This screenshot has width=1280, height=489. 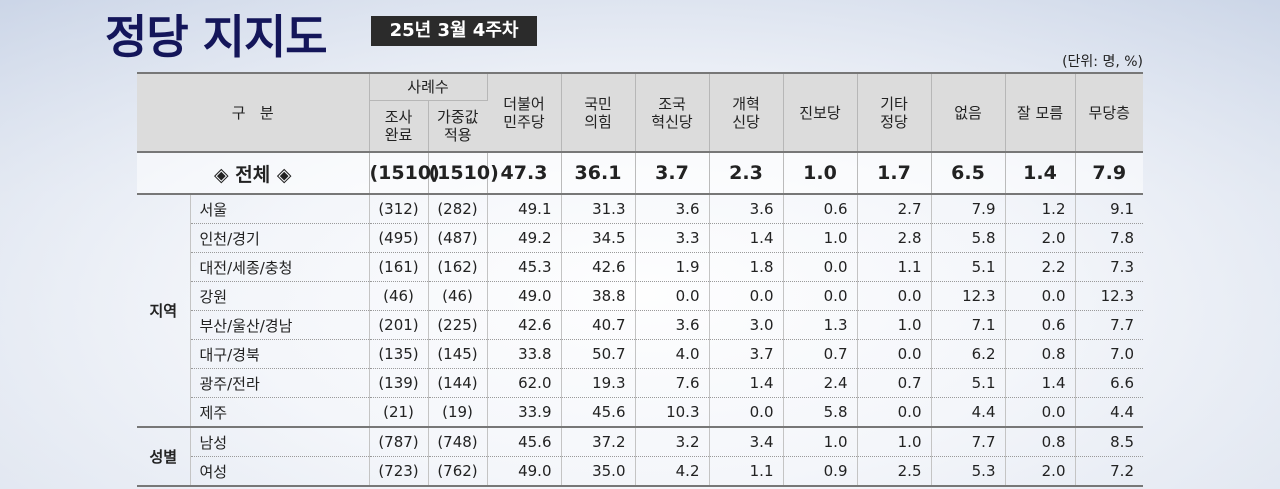 I want to click on row-value: 33.8, so click(x=524, y=354).